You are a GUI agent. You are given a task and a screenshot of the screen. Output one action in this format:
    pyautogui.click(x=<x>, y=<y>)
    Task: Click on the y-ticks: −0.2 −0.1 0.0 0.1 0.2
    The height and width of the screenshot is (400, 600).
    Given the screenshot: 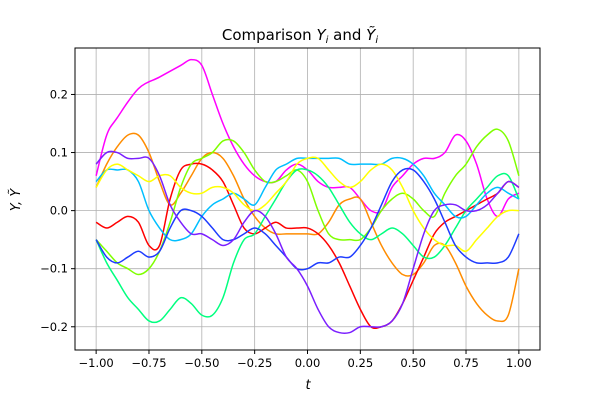 What is the action you would take?
    pyautogui.click(x=57, y=210)
    